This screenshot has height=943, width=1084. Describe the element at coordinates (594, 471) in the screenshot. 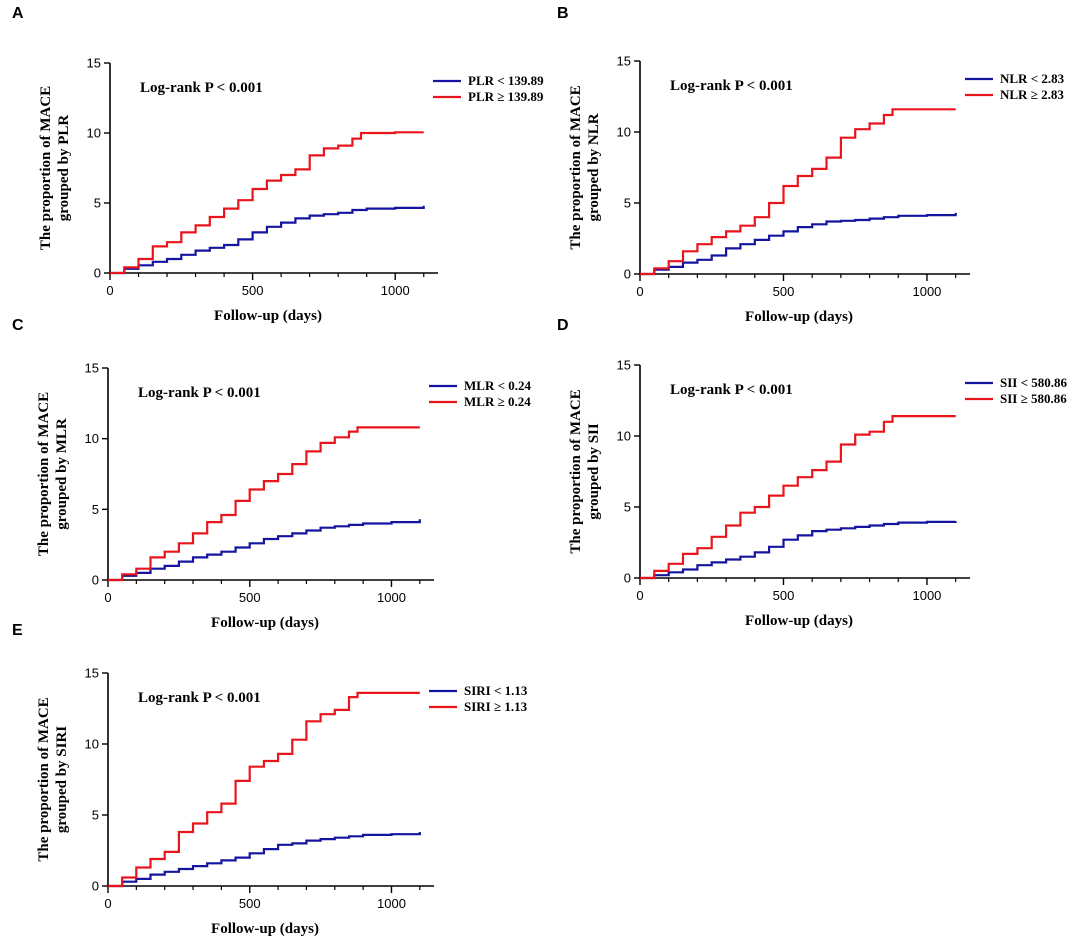

I see `y-axis-title-line2: grouped by SII` at that location.